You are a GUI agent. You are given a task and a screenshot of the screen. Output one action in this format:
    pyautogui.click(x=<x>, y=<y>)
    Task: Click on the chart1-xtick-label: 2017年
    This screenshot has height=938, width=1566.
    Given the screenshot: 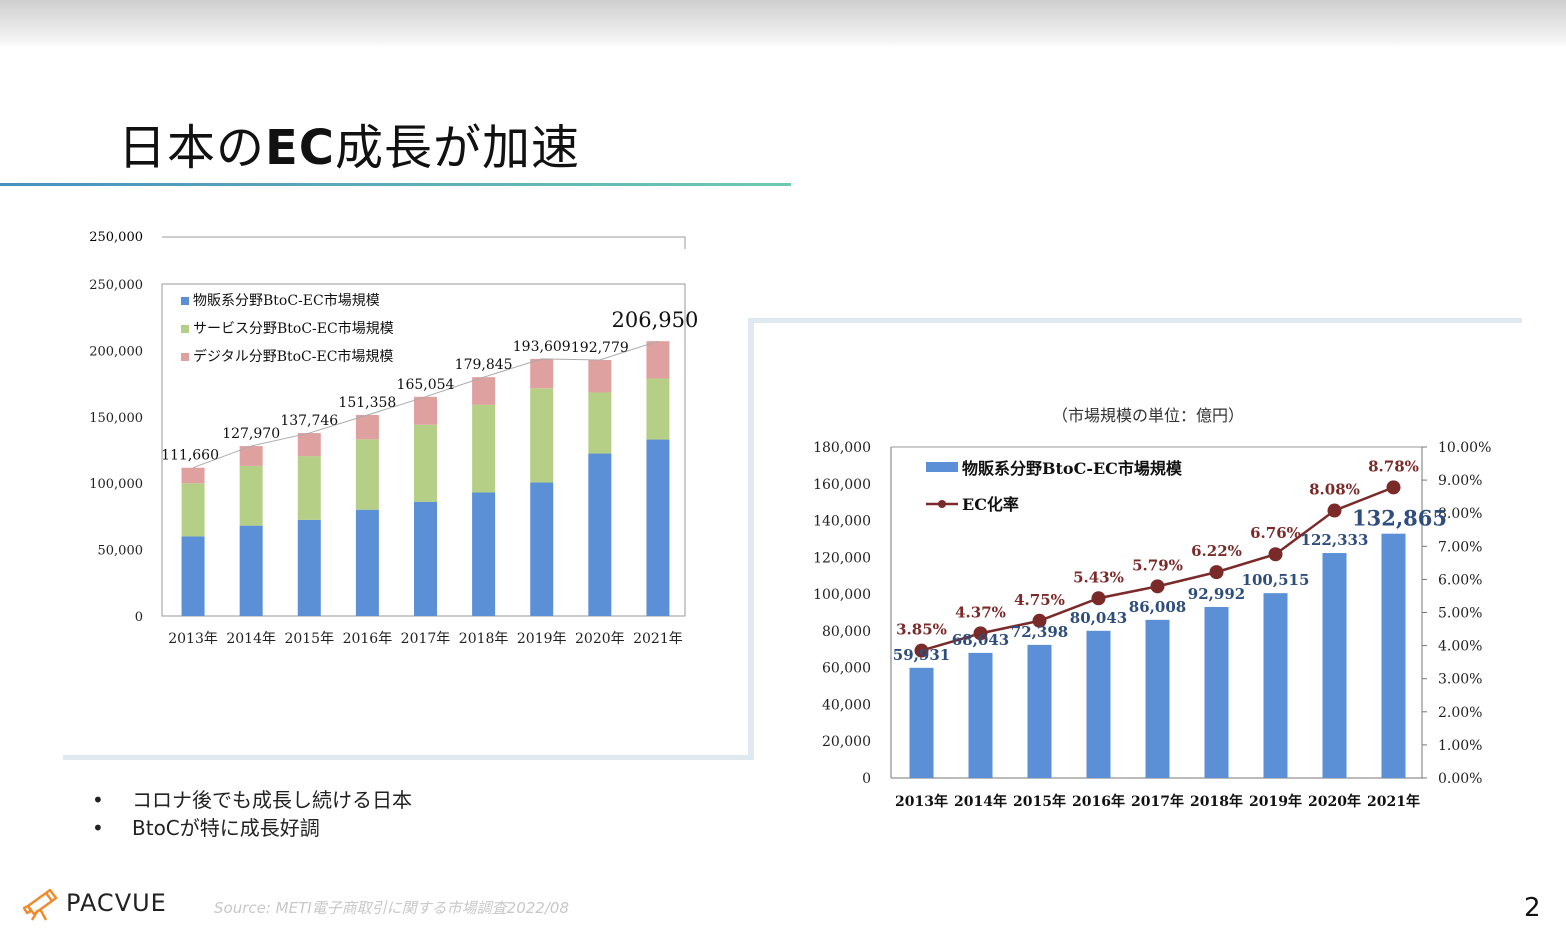 What is the action you would take?
    pyautogui.click(x=426, y=639)
    